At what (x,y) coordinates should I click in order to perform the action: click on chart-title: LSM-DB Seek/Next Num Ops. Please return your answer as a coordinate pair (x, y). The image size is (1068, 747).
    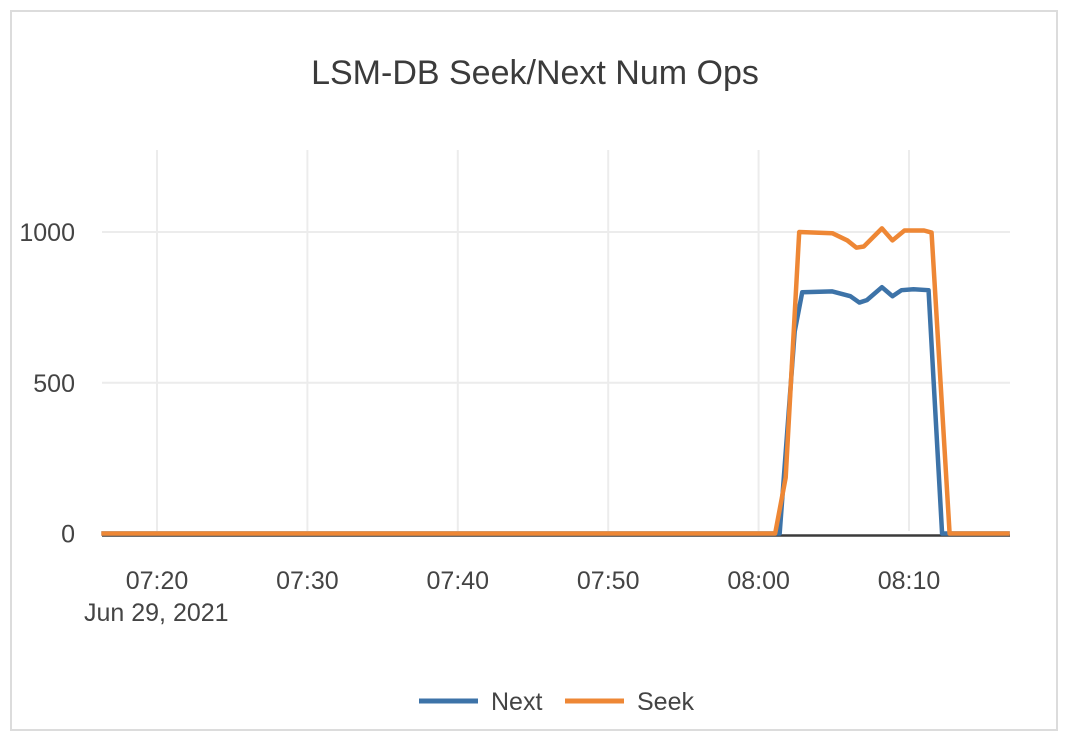
    Looking at the image, I should click on (535, 73).